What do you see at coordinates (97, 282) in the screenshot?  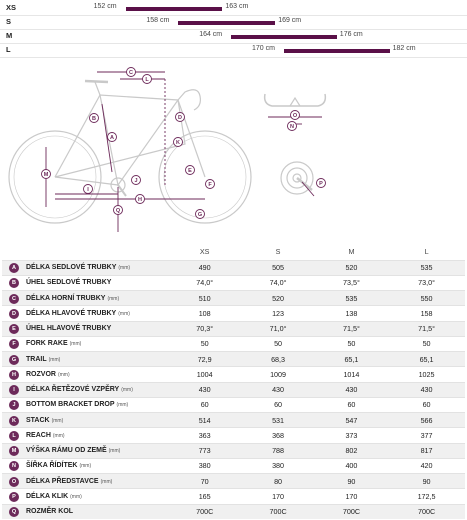 I see `row-name-cell: ÚHEL SEDLOVÉ TRUBKY` at bounding box center [97, 282].